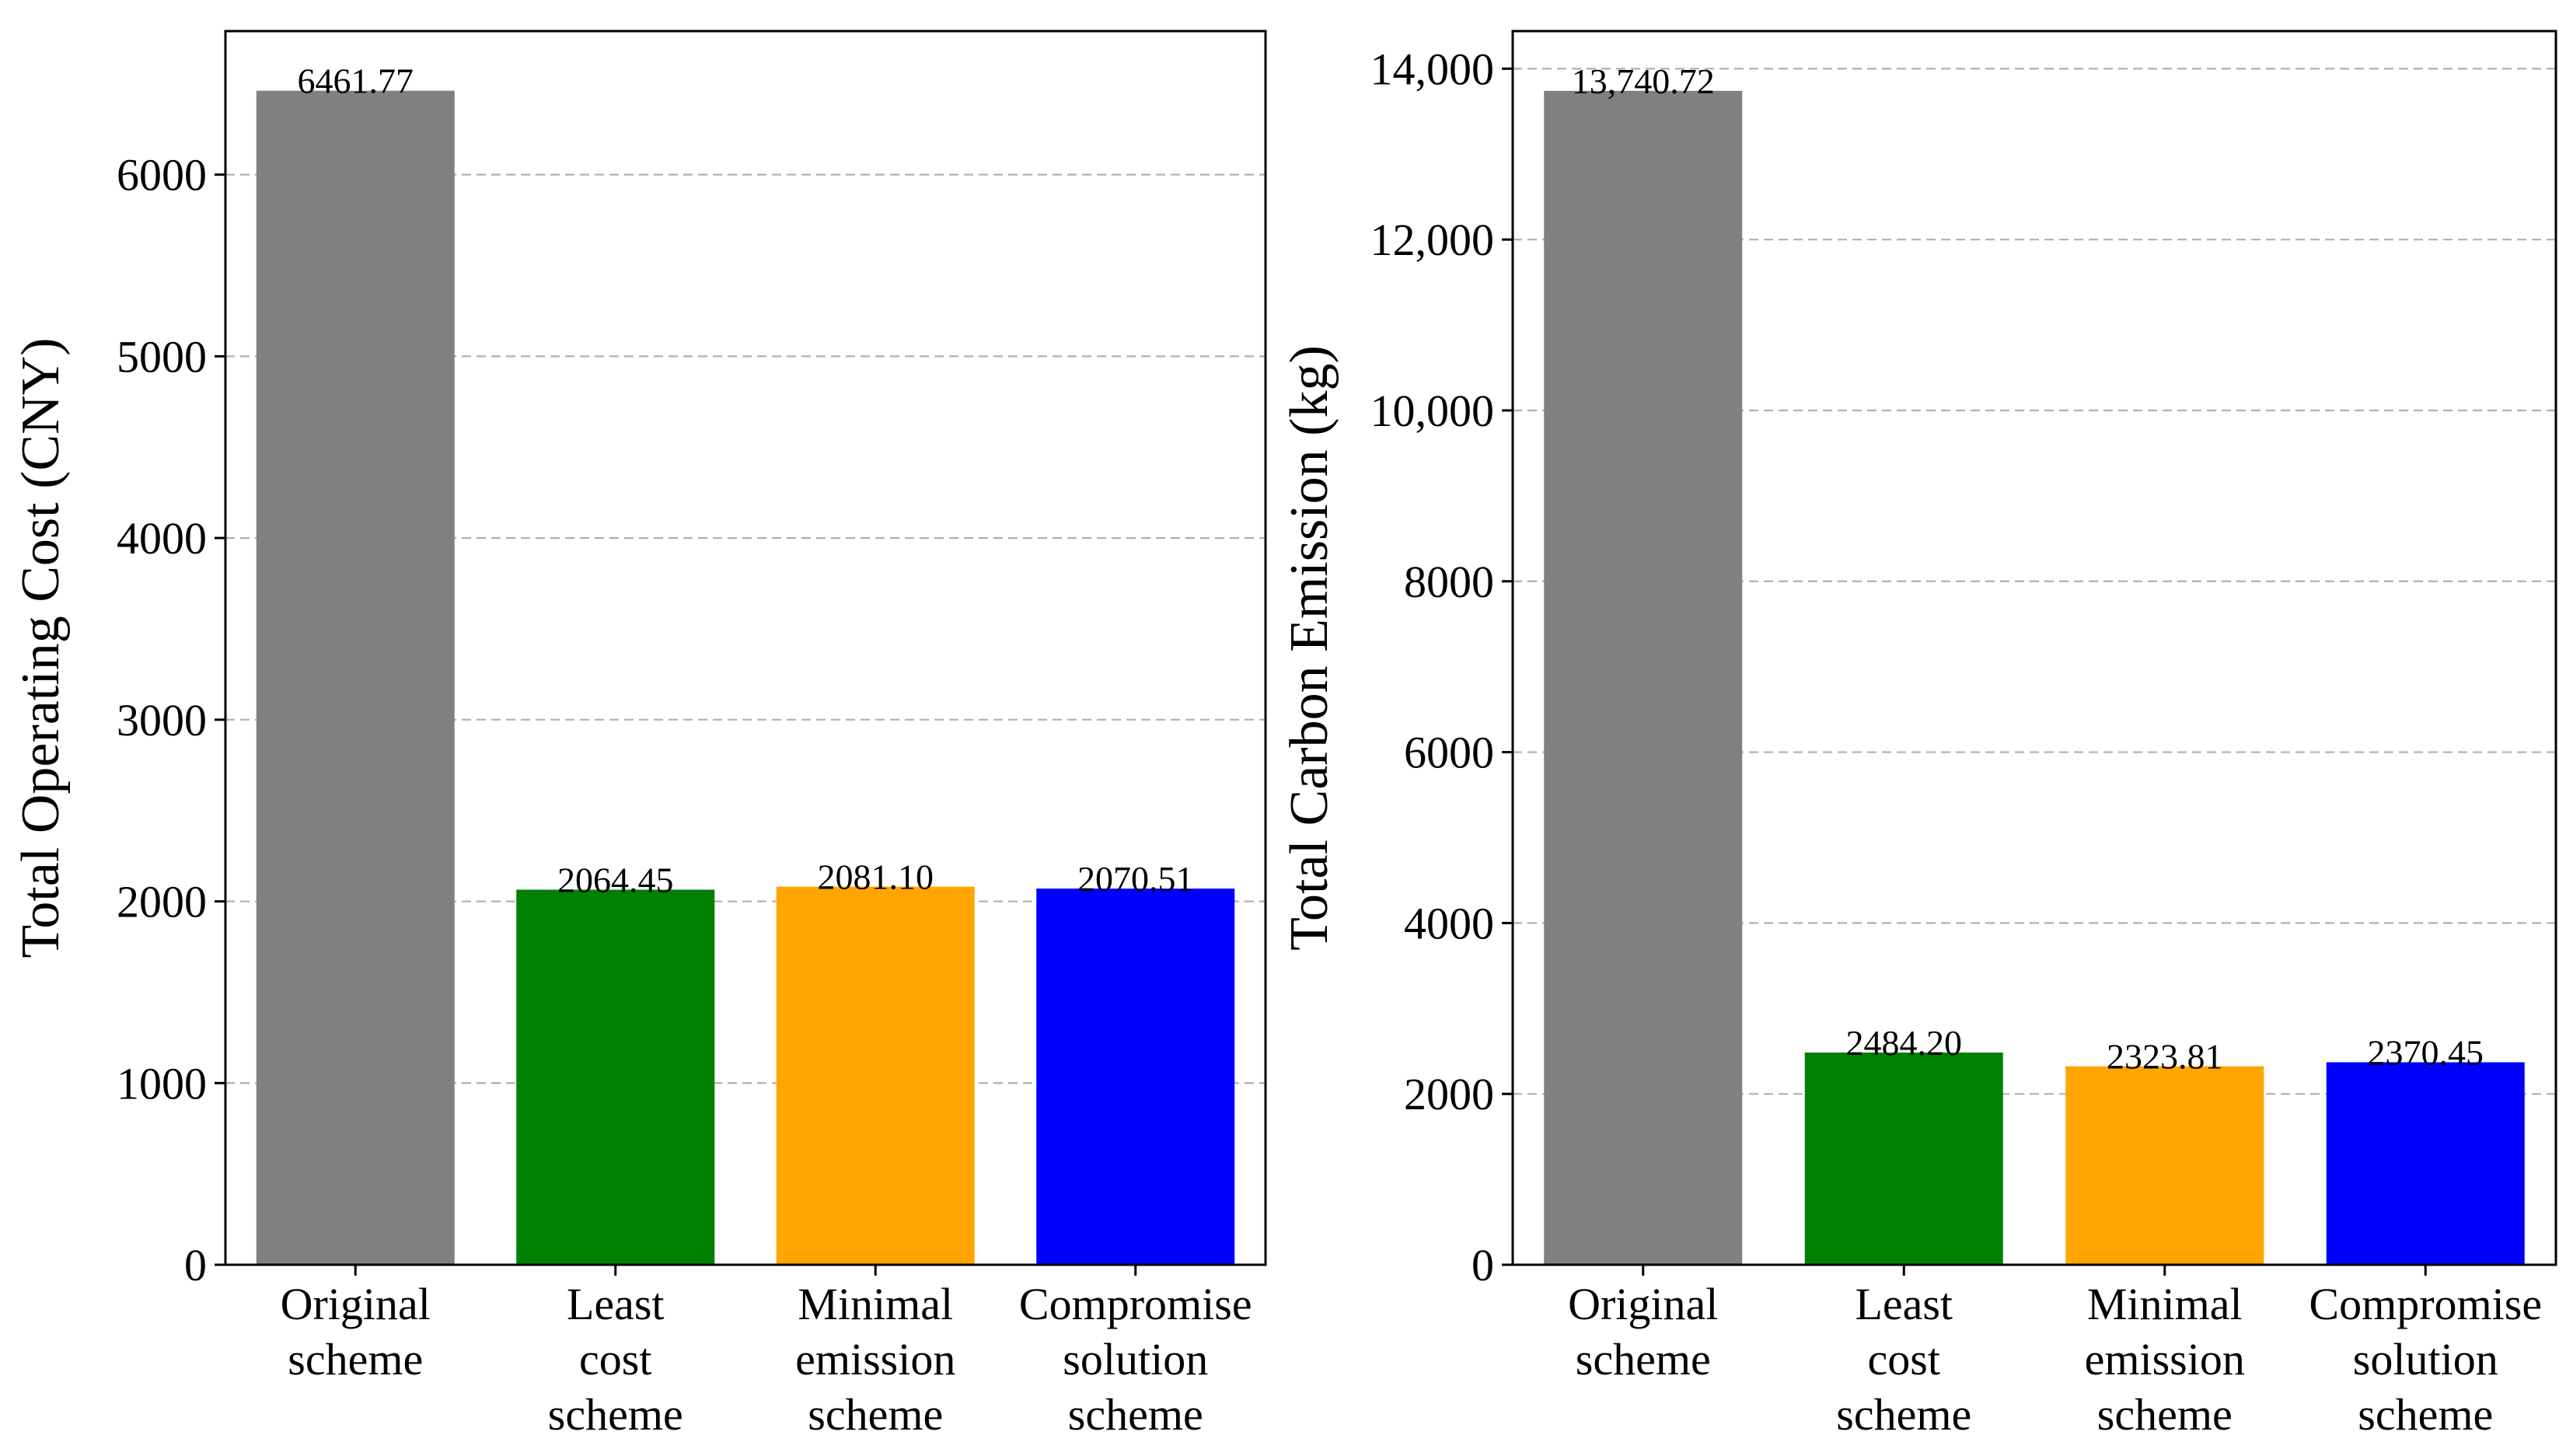 The height and width of the screenshot is (1456, 2573). I want to click on y-tick-label: 8000, so click(1449, 582).